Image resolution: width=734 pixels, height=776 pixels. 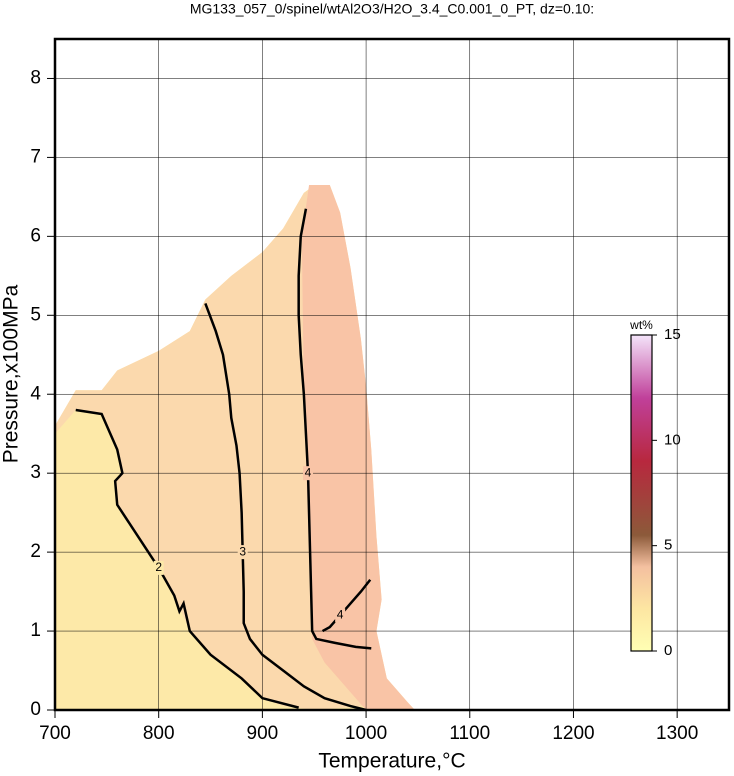 What do you see at coordinates (35, 472) in the screenshot?
I see `y-tick-label: 3` at bounding box center [35, 472].